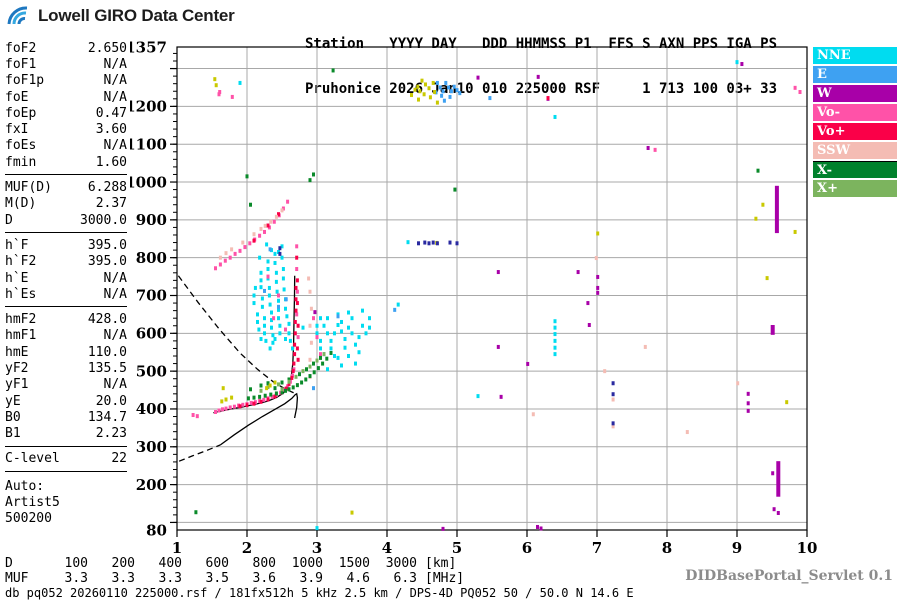 This screenshot has height=600, width=900. What do you see at coordinates (21, 64) in the screenshot?
I see `param-label: foF1` at bounding box center [21, 64].